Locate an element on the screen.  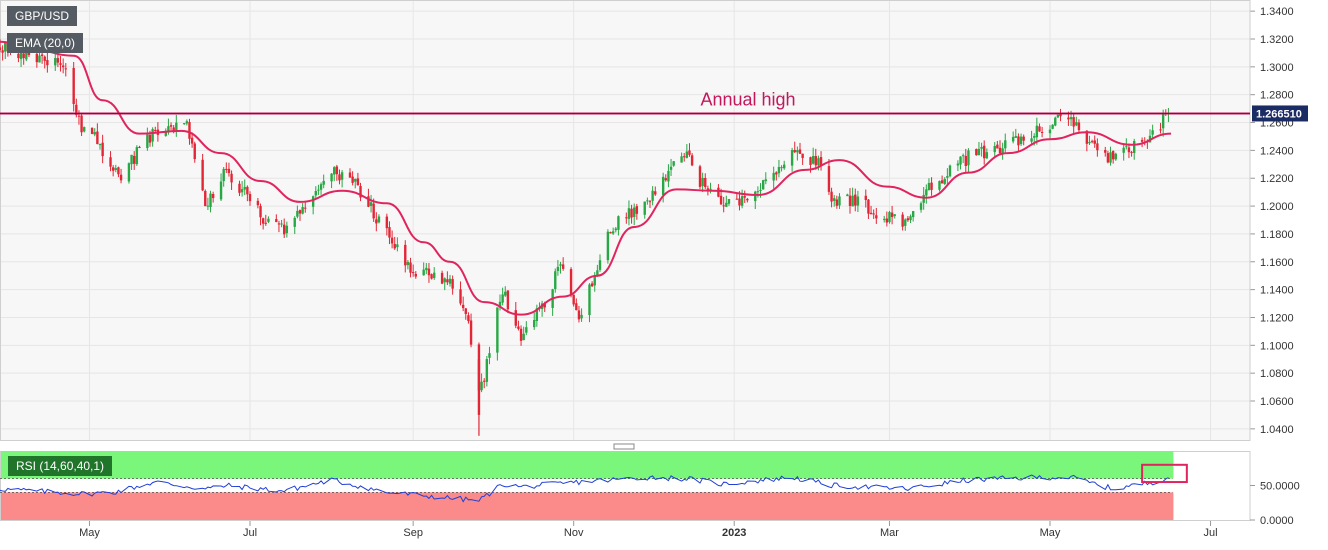
candle-spike-body is located at coordinates (479, 387).